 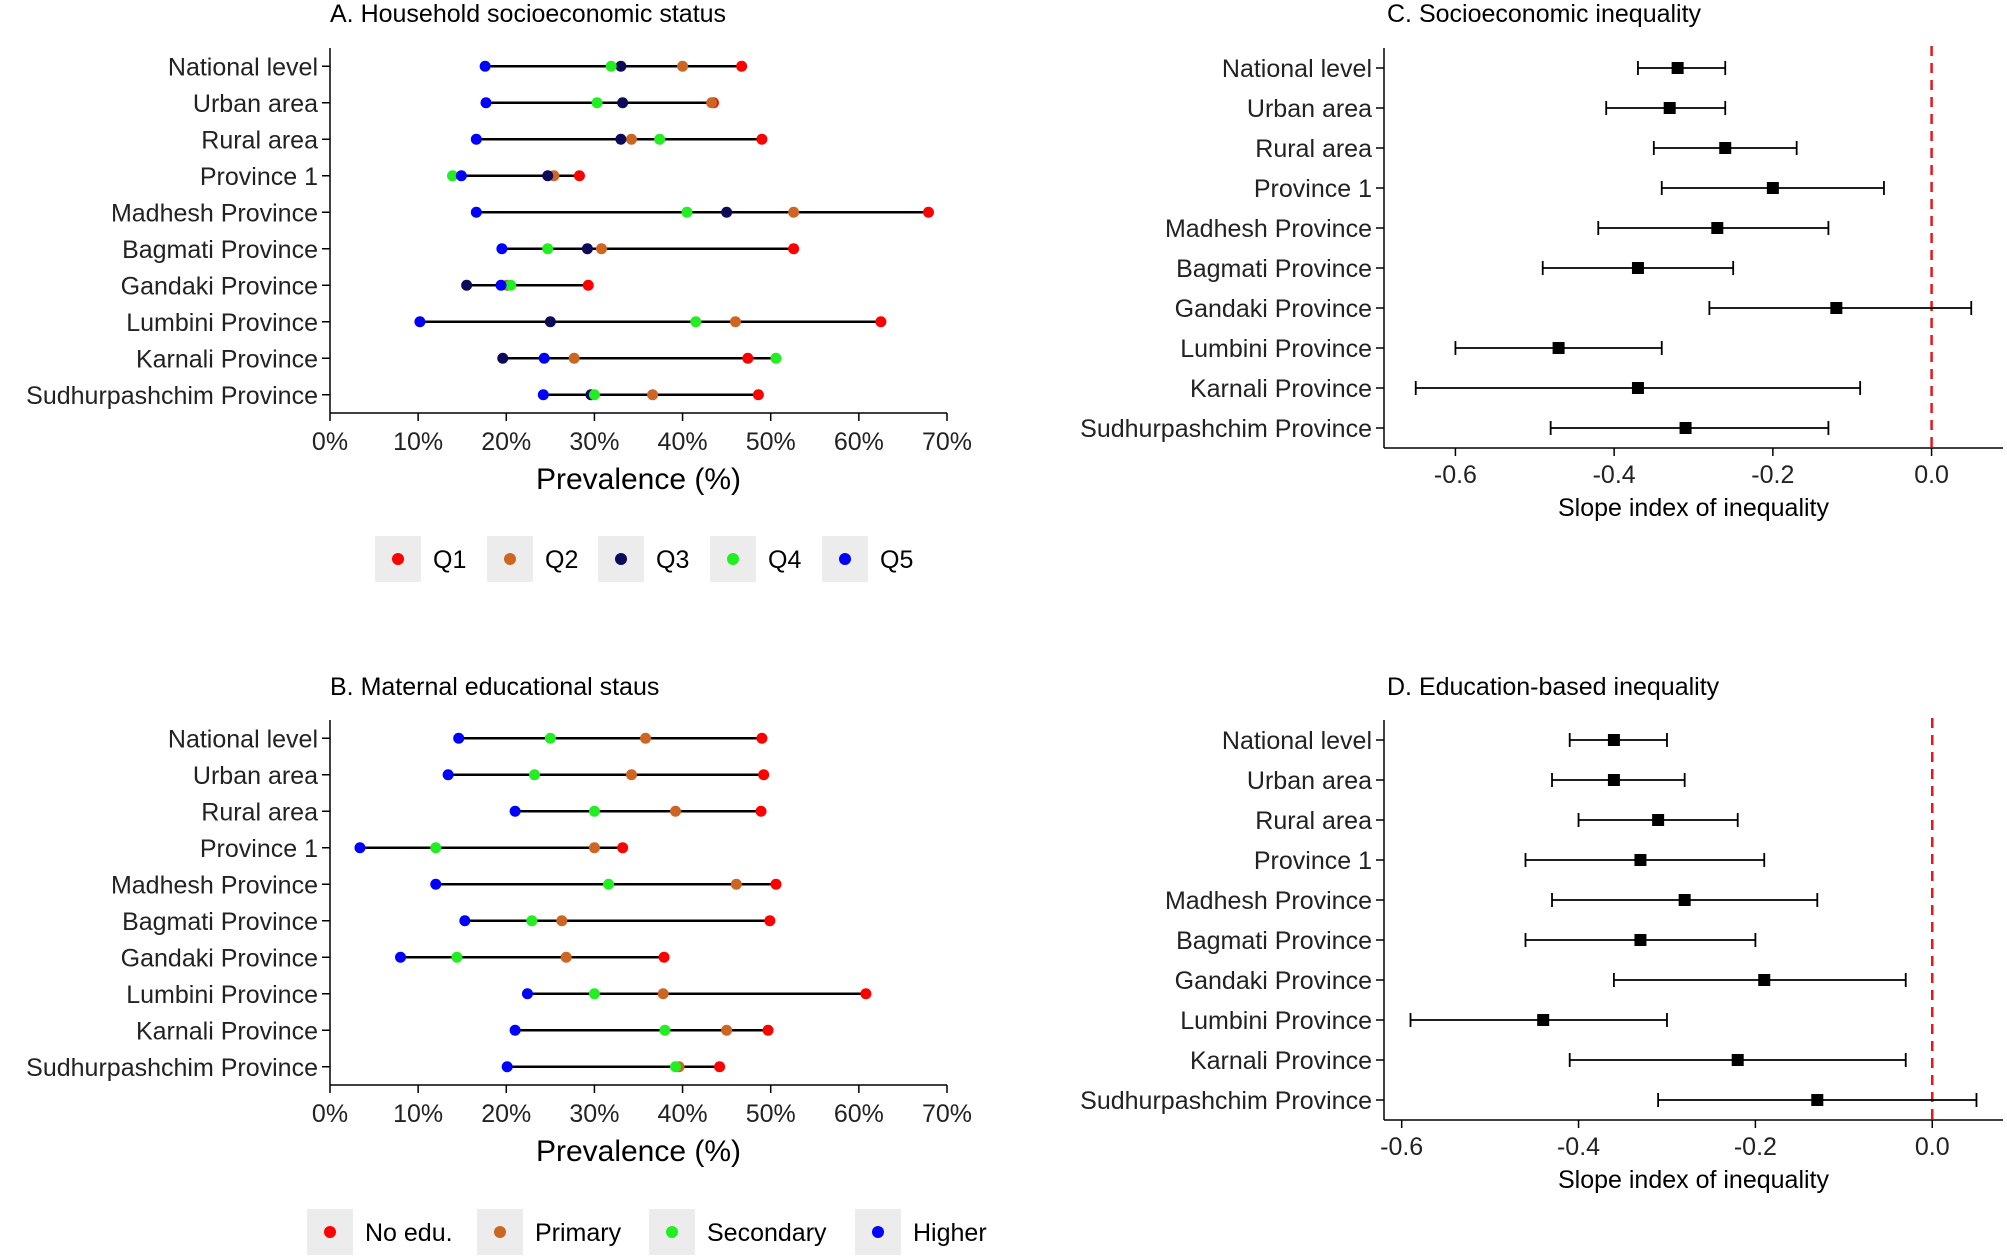 What do you see at coordinates (574, 358) in the screenshot?
I see `point-q2-karnali-province` at bounding box center [574, 358].